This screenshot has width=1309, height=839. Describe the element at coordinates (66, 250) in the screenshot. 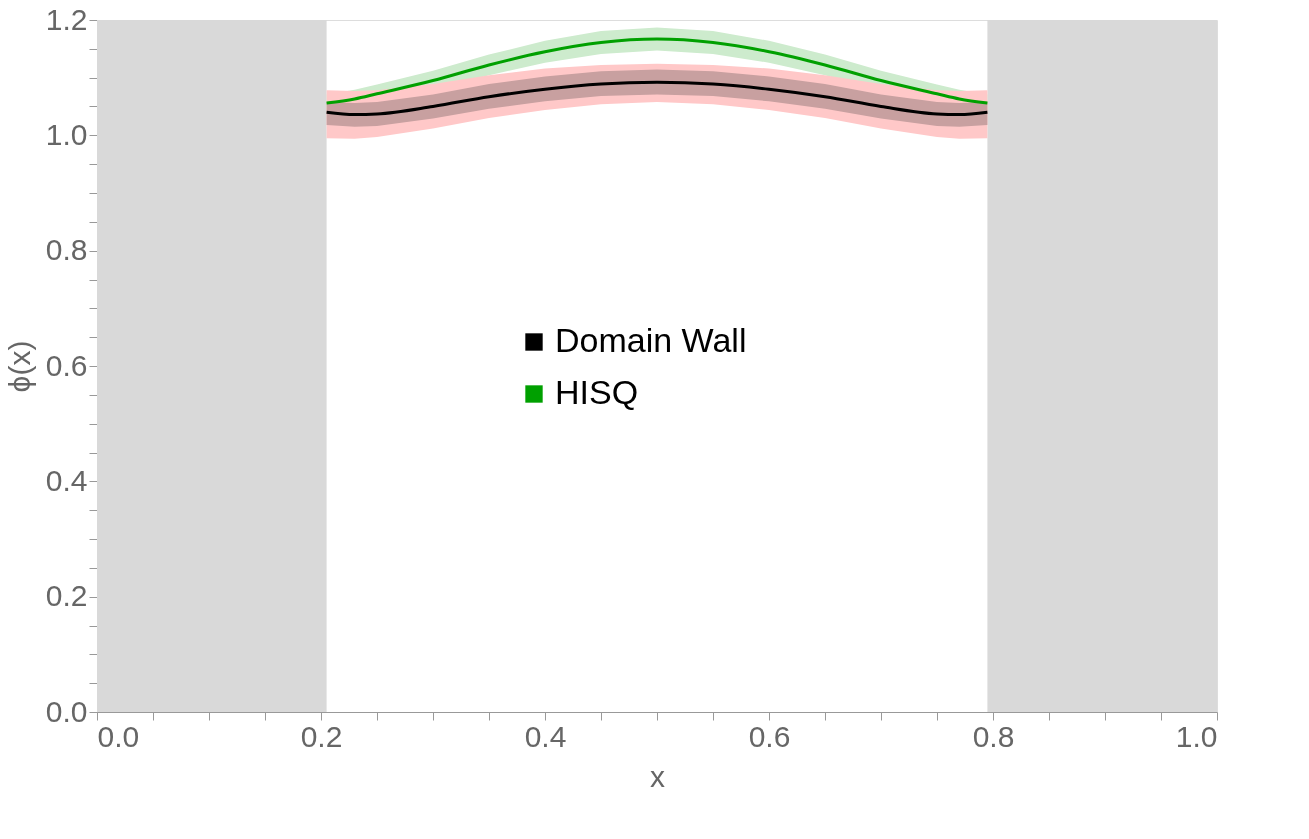

I see `y-tick-label: 0.8` at that location.